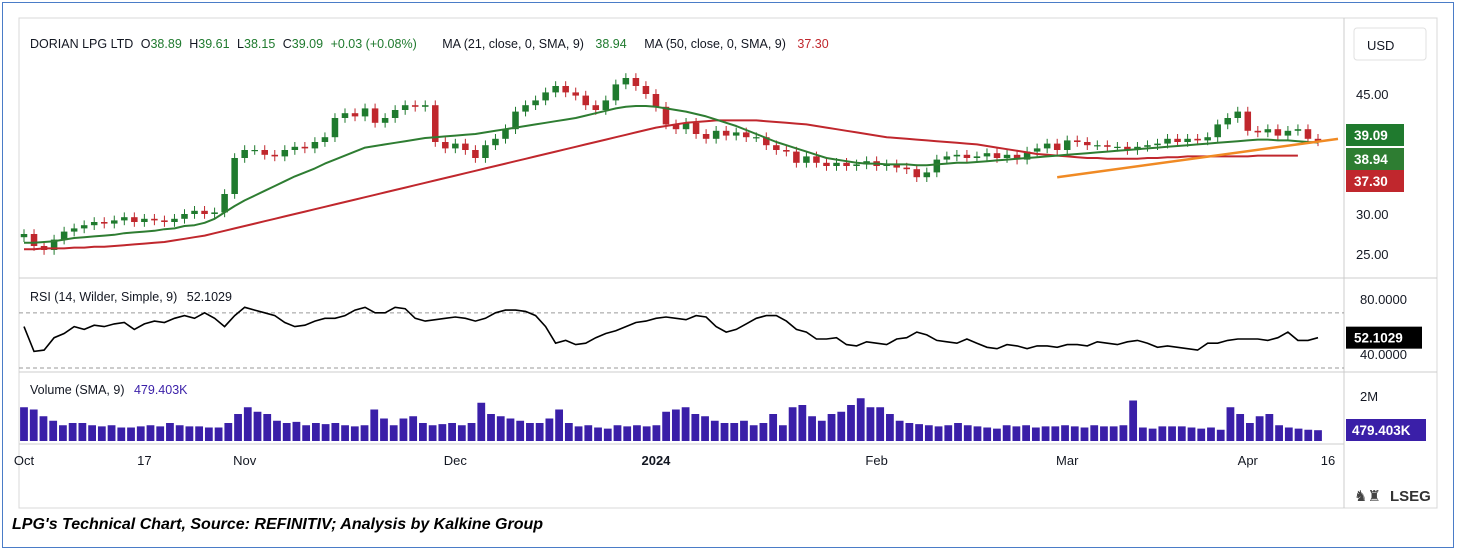 The width and height of the screenshot is (1458, 552). I want to click on rsi-tick-label-1: 40.0000, so click(1383, 354).